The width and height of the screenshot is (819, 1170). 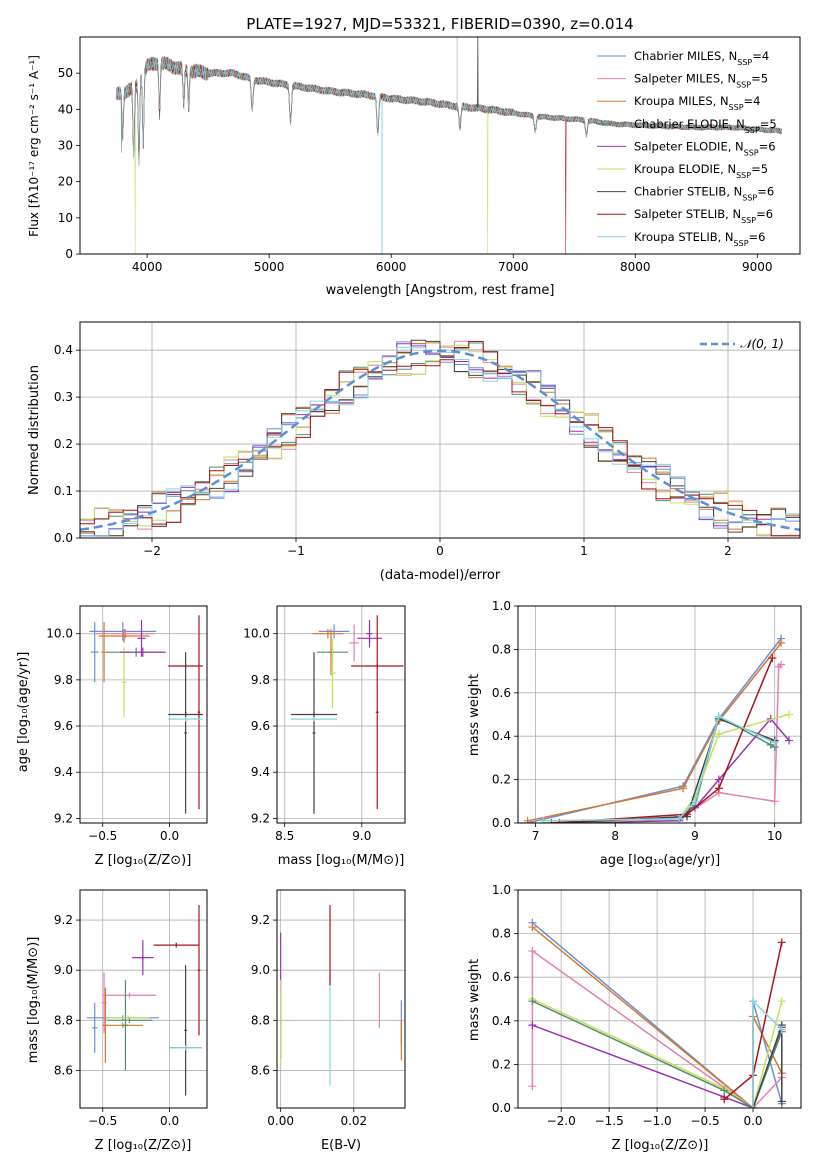 I want to click on x-tick-label: 8.5, so click(x=284, y=836).